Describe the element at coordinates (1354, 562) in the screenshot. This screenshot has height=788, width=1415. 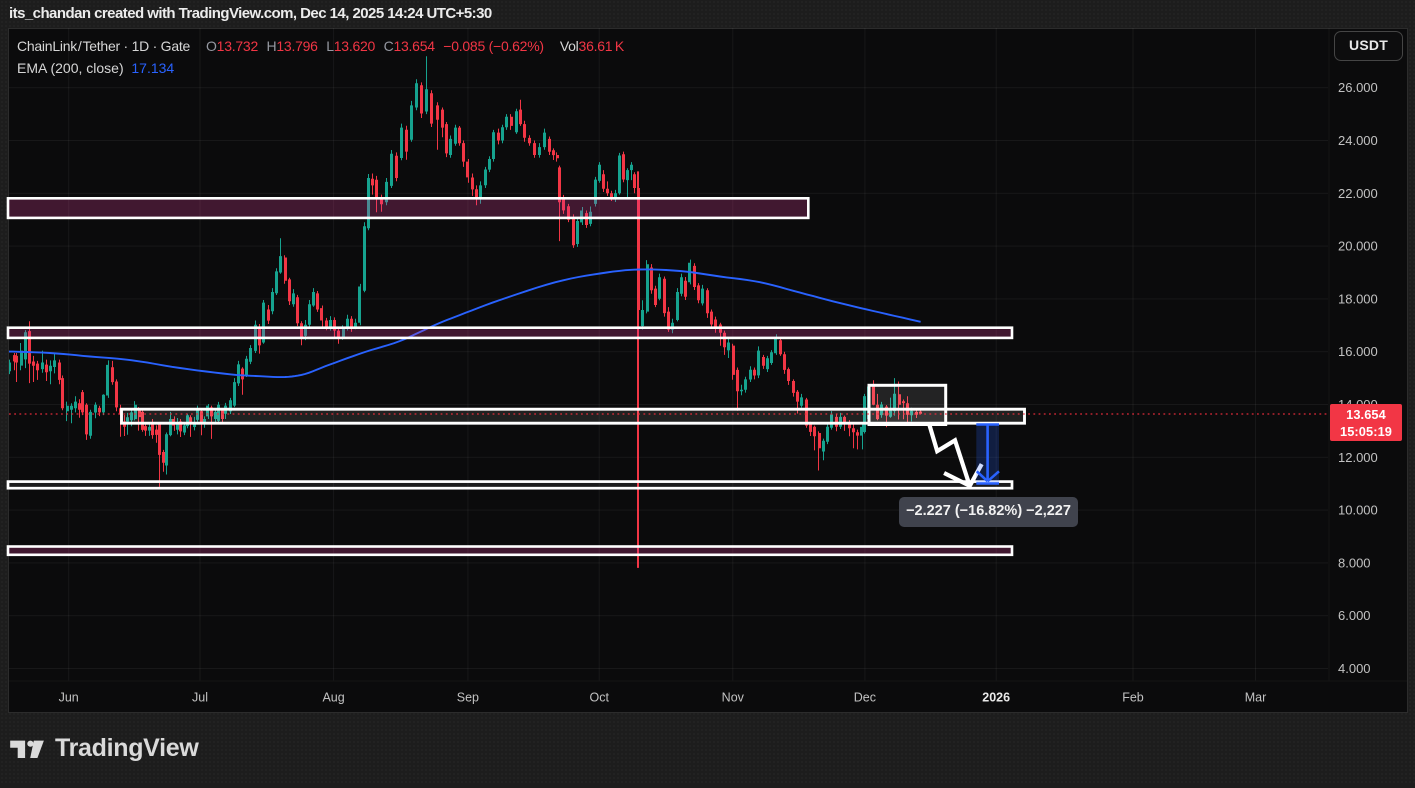
I see `svg-text: 8.000` at that location.